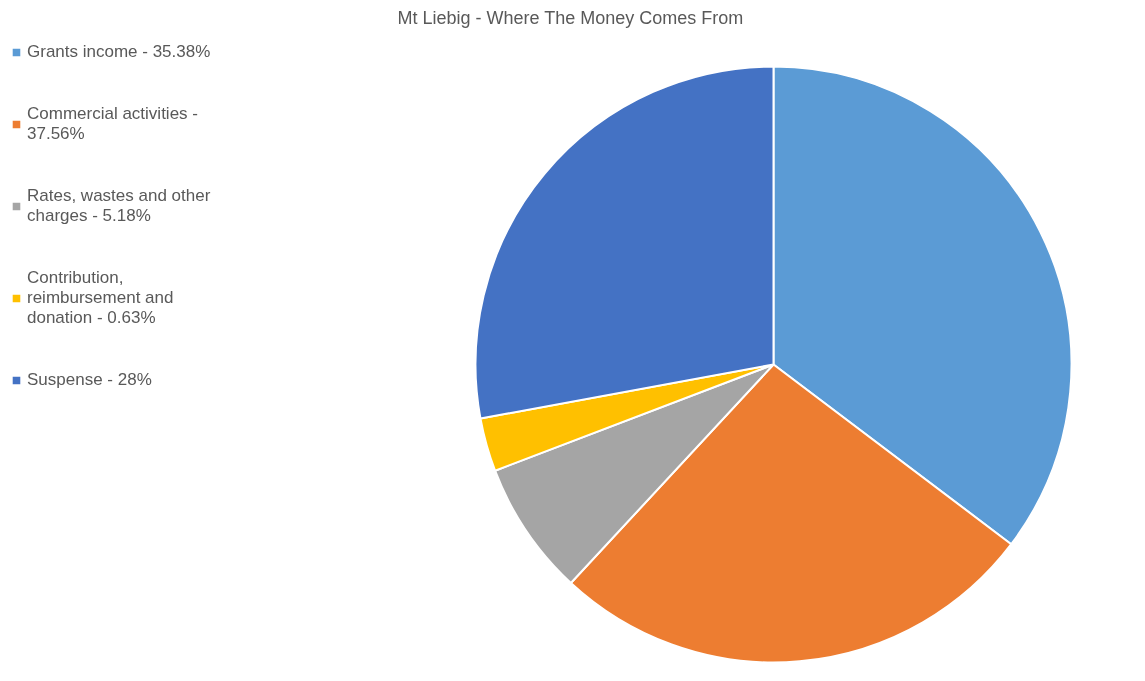 The width and height of the screenshot is (1145, 681). Describe the element at coordinates (112, 124) in the screenshot. I see `legend-label: Commercial activities - 37.56%` at that location.